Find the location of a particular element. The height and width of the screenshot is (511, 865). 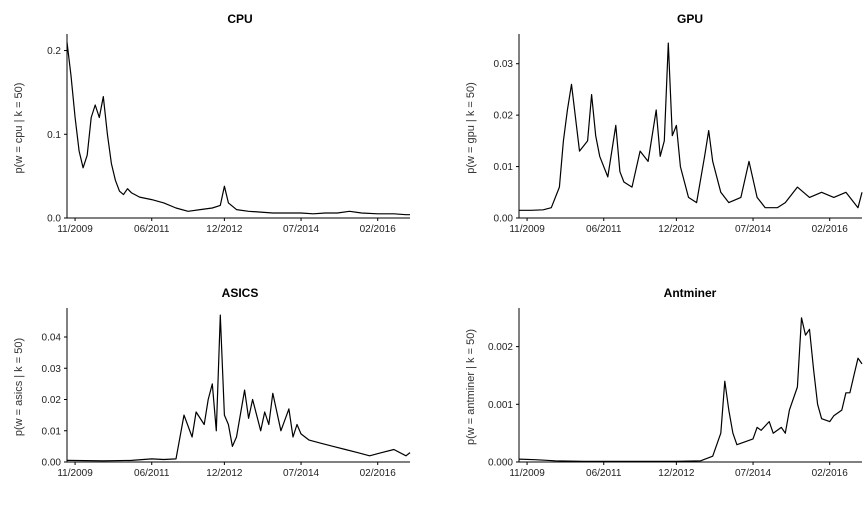

series-line-cpu is located at coordinates (238, 129).